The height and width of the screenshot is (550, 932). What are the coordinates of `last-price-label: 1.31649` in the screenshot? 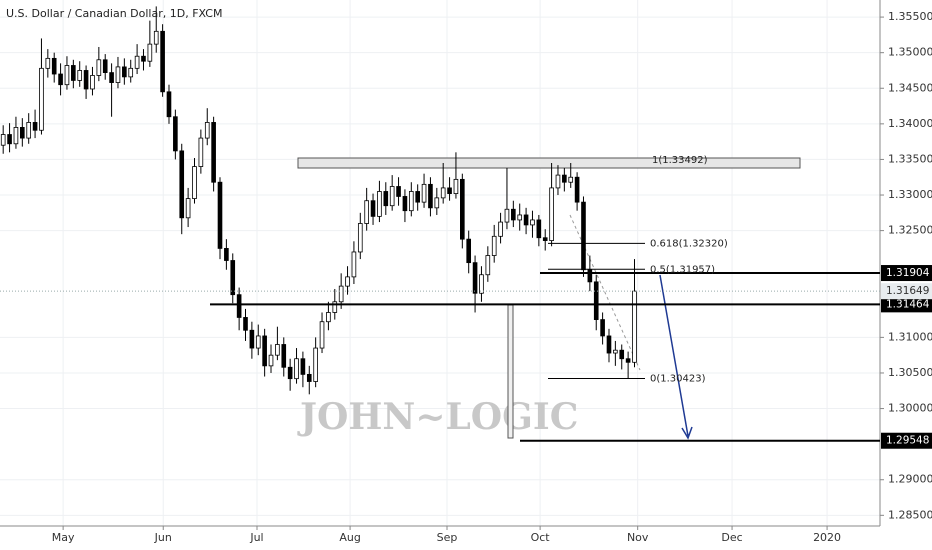 It's located at (907, 291).